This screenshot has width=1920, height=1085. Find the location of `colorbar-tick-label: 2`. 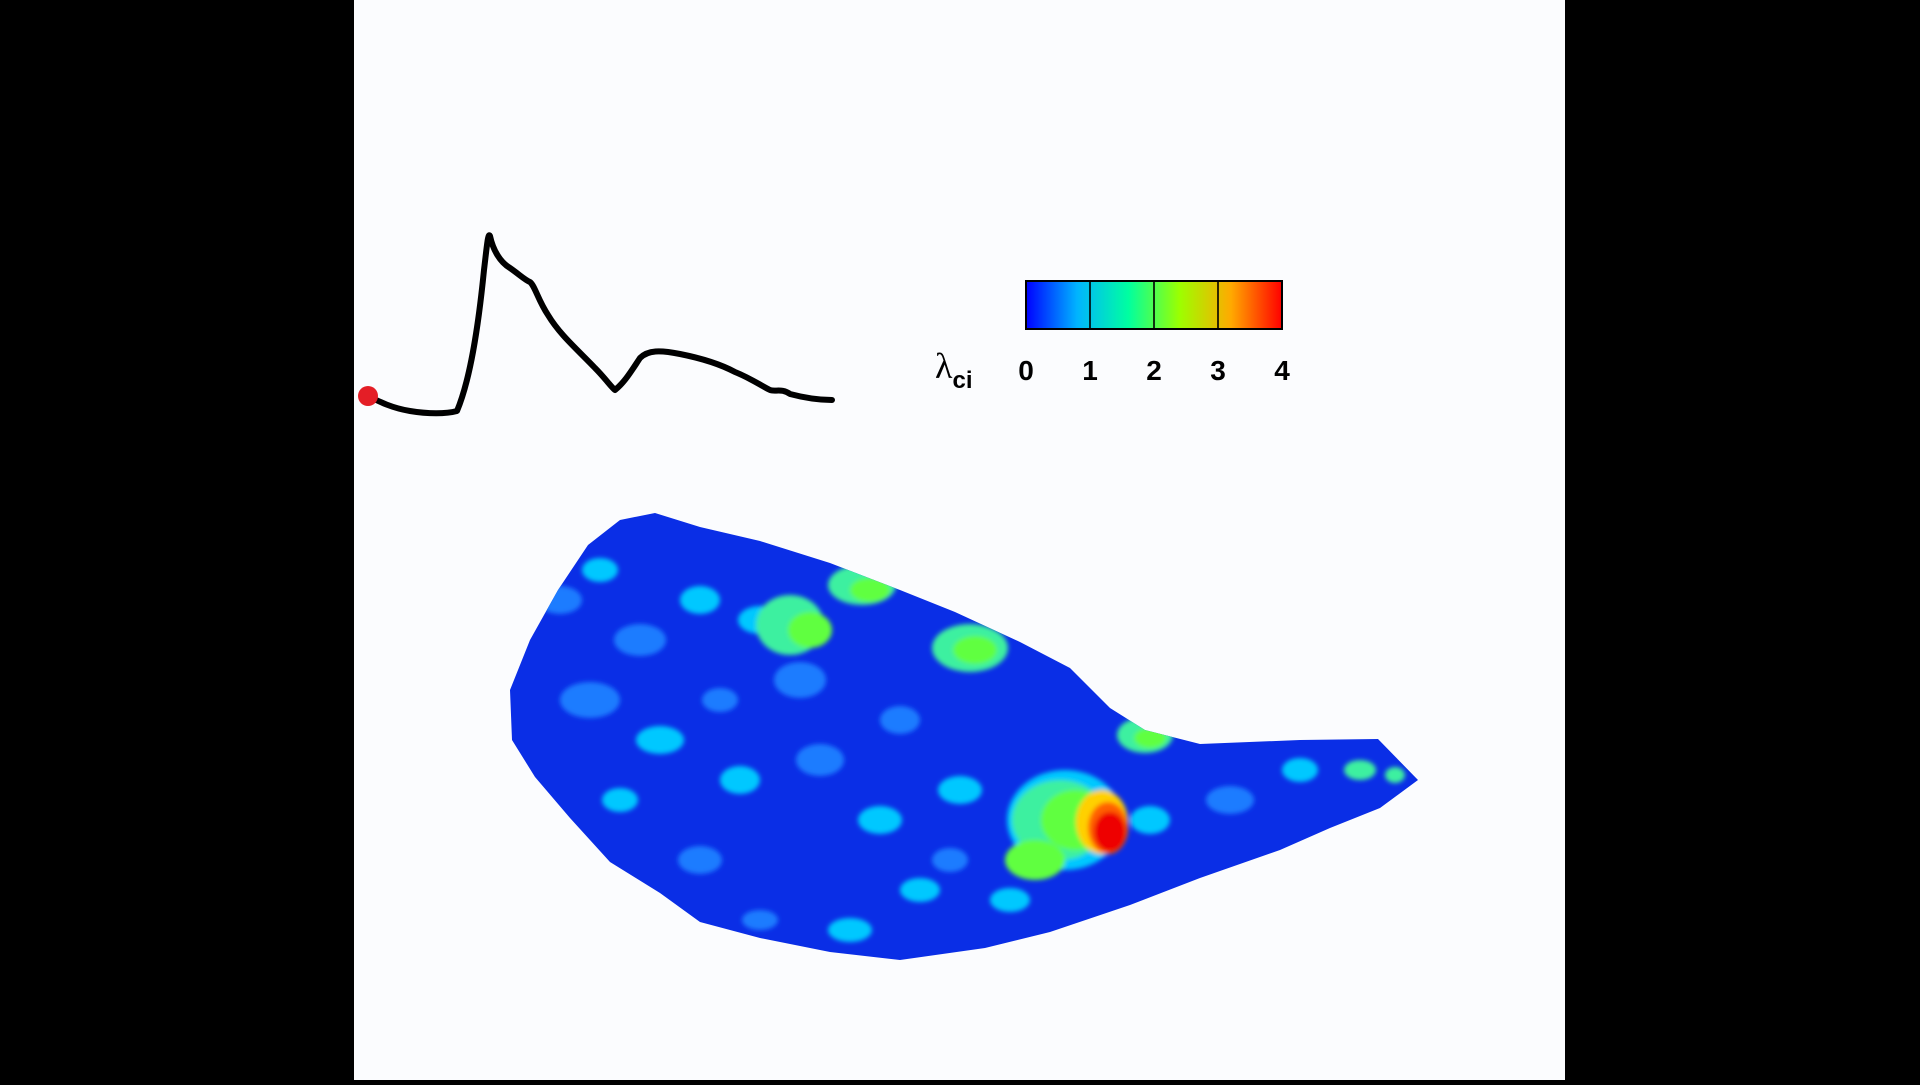

colorbar-tick-label: 2 is located at coordinates (1154, 370).